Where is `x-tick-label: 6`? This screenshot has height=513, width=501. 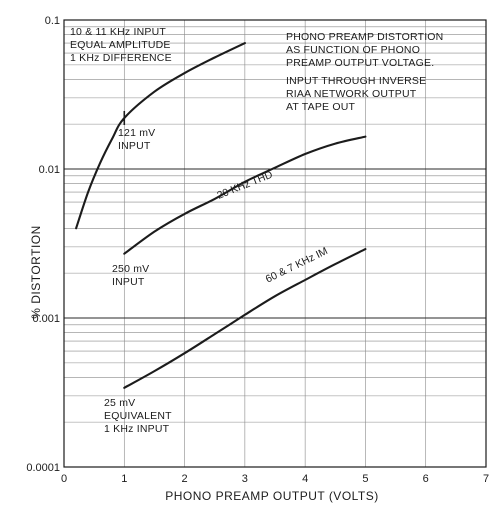
x-tick-label: 6 is located at coordinates (426, 479).